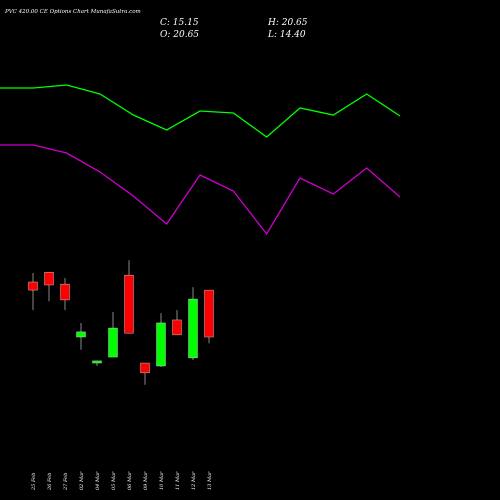  What do you see at coordinates (287, 23) in the screenshot?
I see `high-label: H: 20.65` at bounding box center [287, 23].